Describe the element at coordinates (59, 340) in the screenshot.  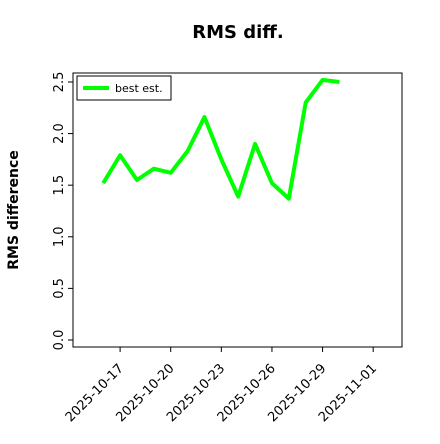
I see `y-tick-label: 0.0` at that location.